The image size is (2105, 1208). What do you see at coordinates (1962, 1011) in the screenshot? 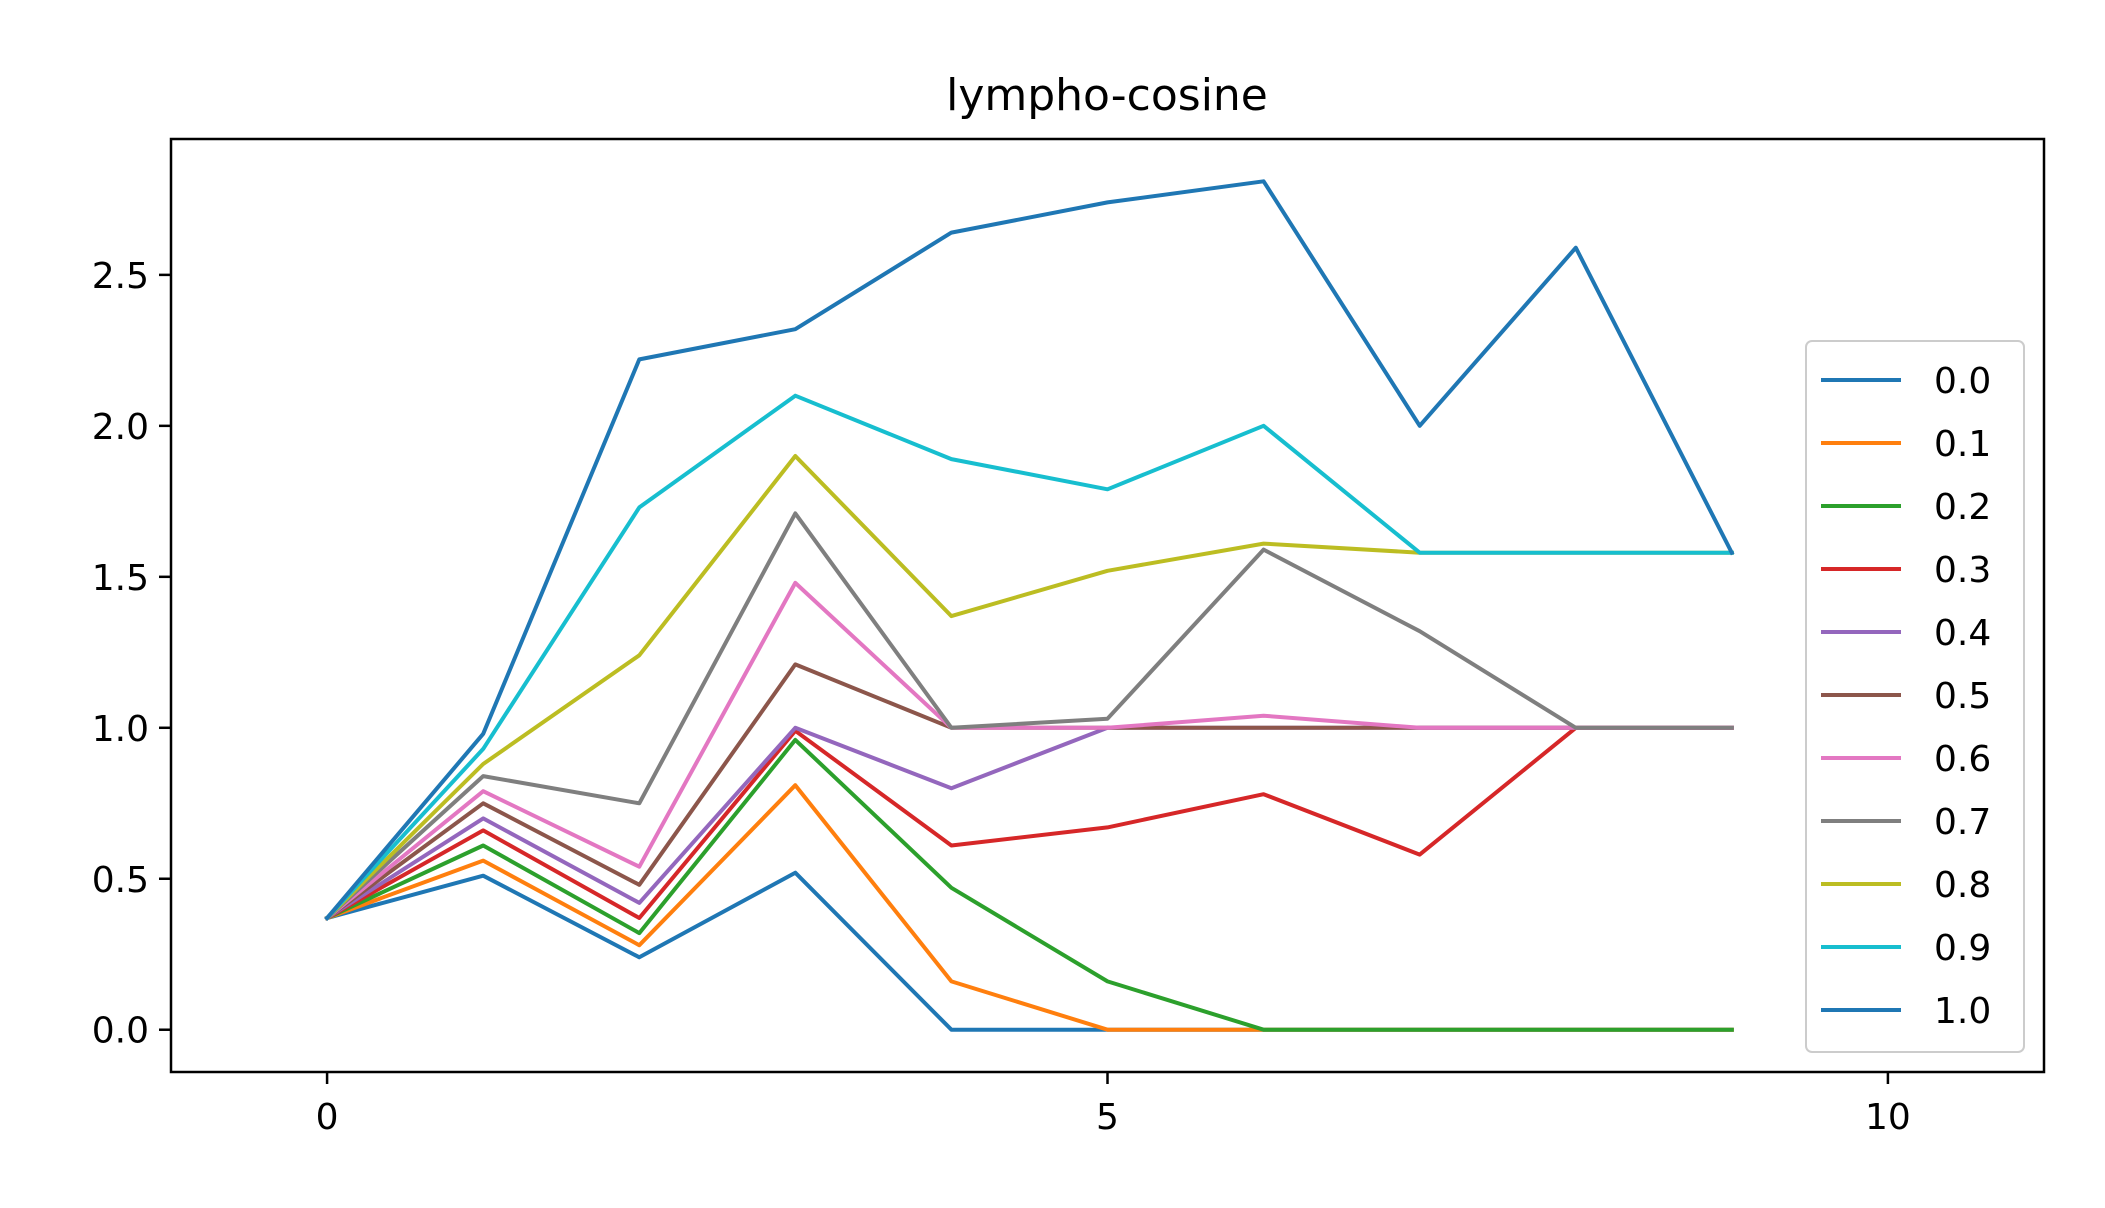
I see `legend-label: 1.0` at bounding box center [1962, 1011].